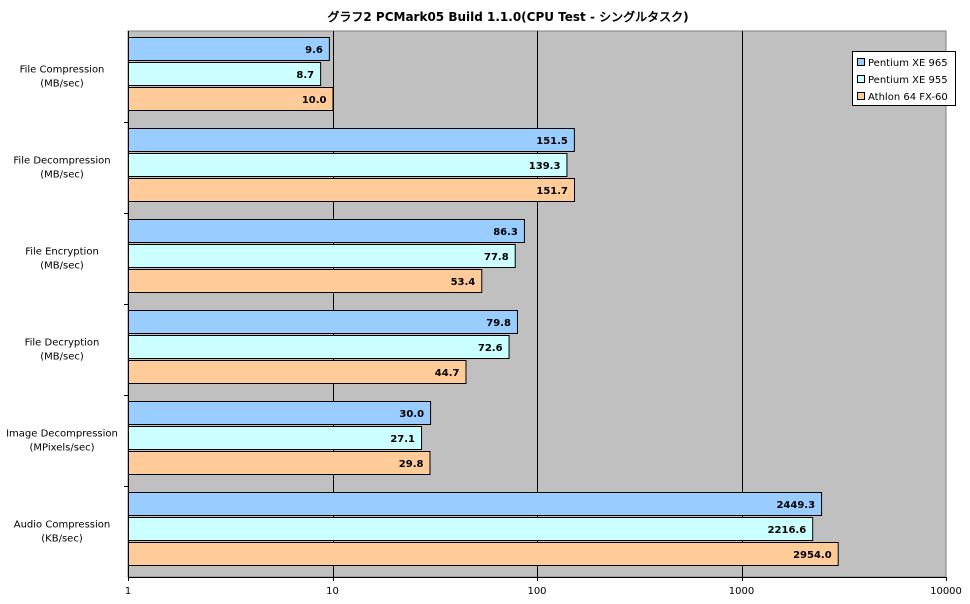  I want to click on bar-value-label: 2216.6, so click(787, 530).